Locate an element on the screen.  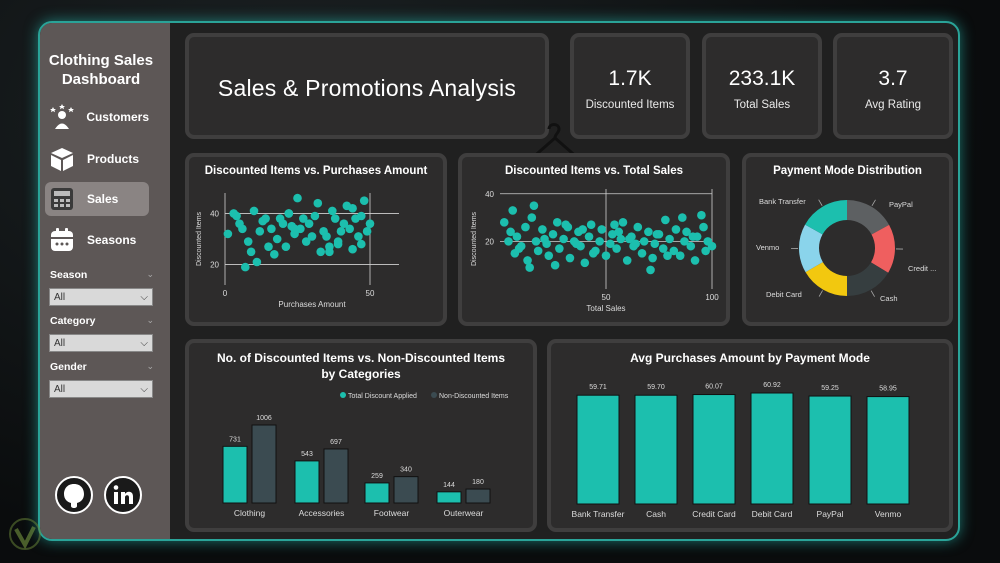
data-label: 340 is located at coordinates (406, 470).